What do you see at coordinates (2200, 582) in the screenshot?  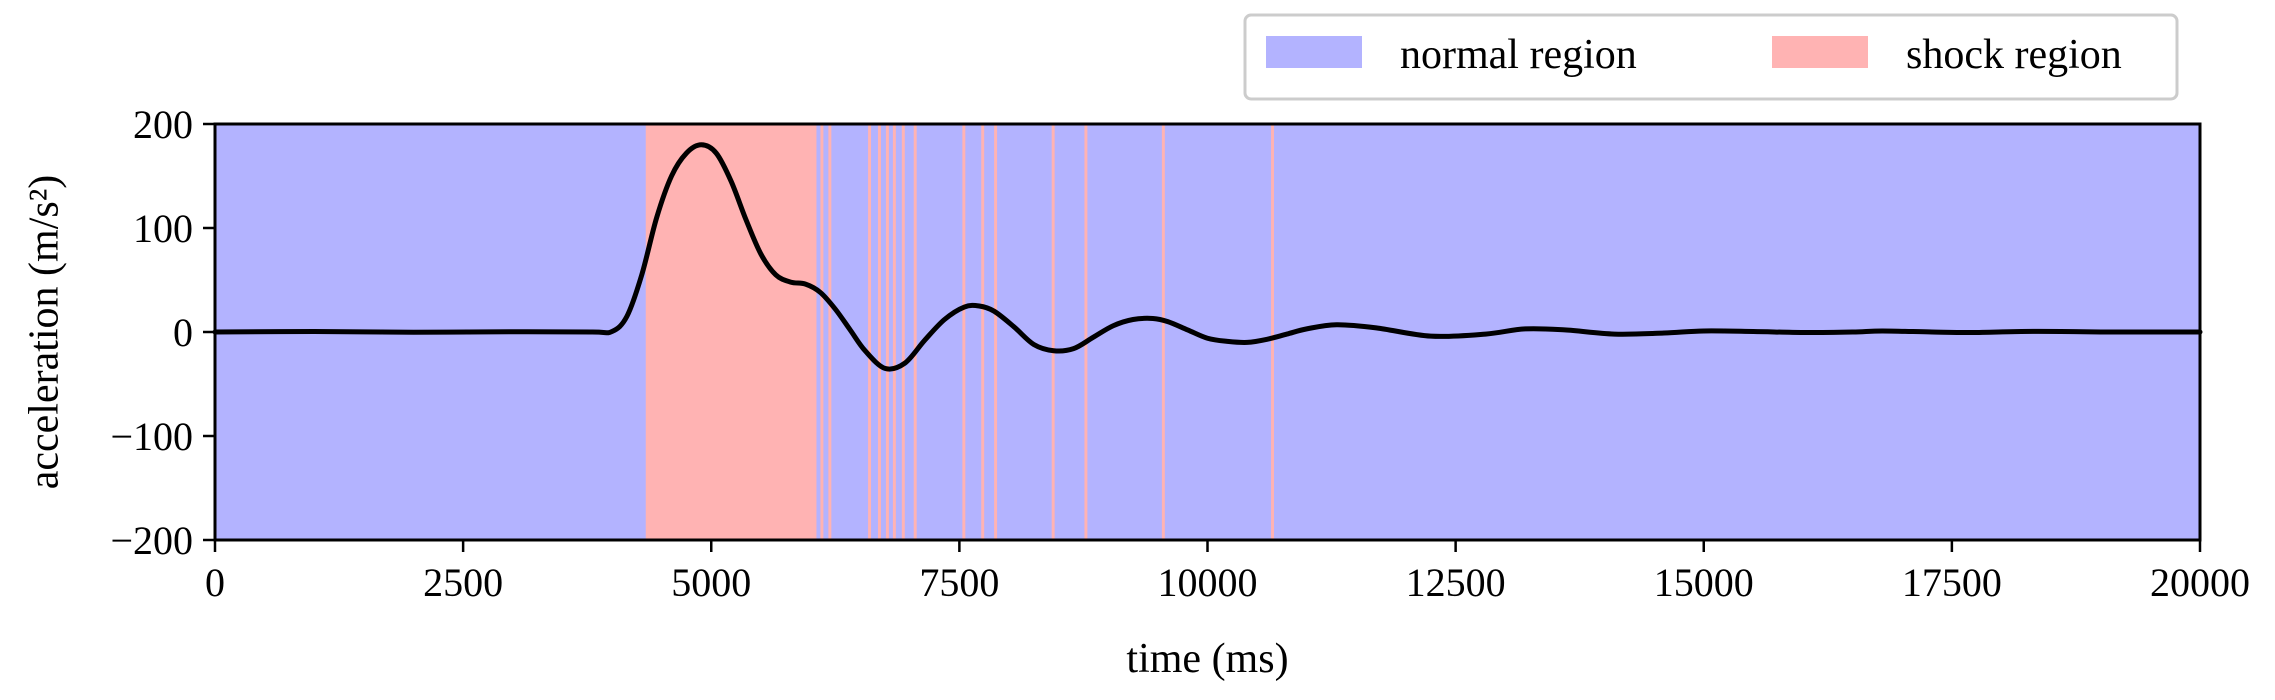 I see `x-tick-label: 20000` at bounding box center [2200, 582].